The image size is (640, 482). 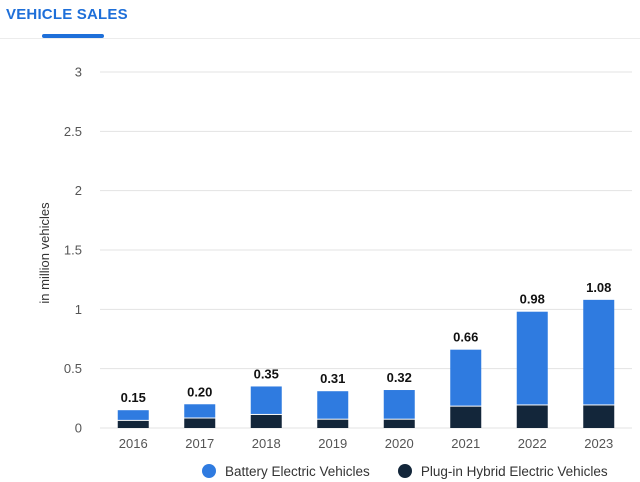 What do you see at coordinates (266, 400) in the screenshot?
I see `bar-bev-2018` at bounding box center [266, 400].